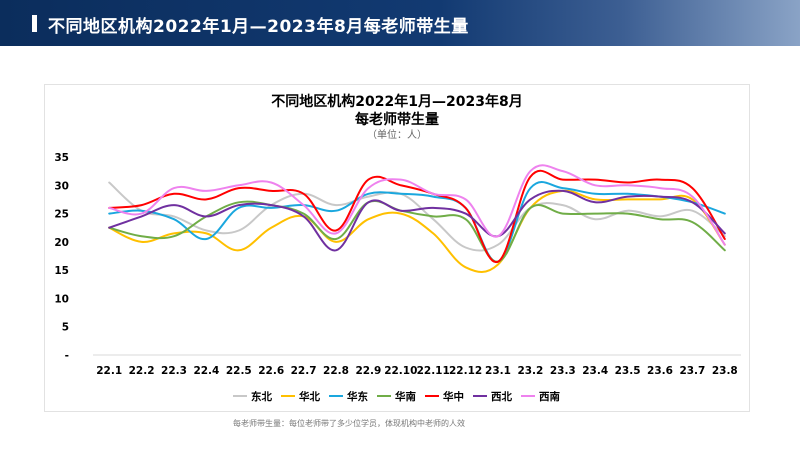  Describe the element at coordinates (368, 371) in the screenshot. I see `x-tick-label: 22.9` at that location.